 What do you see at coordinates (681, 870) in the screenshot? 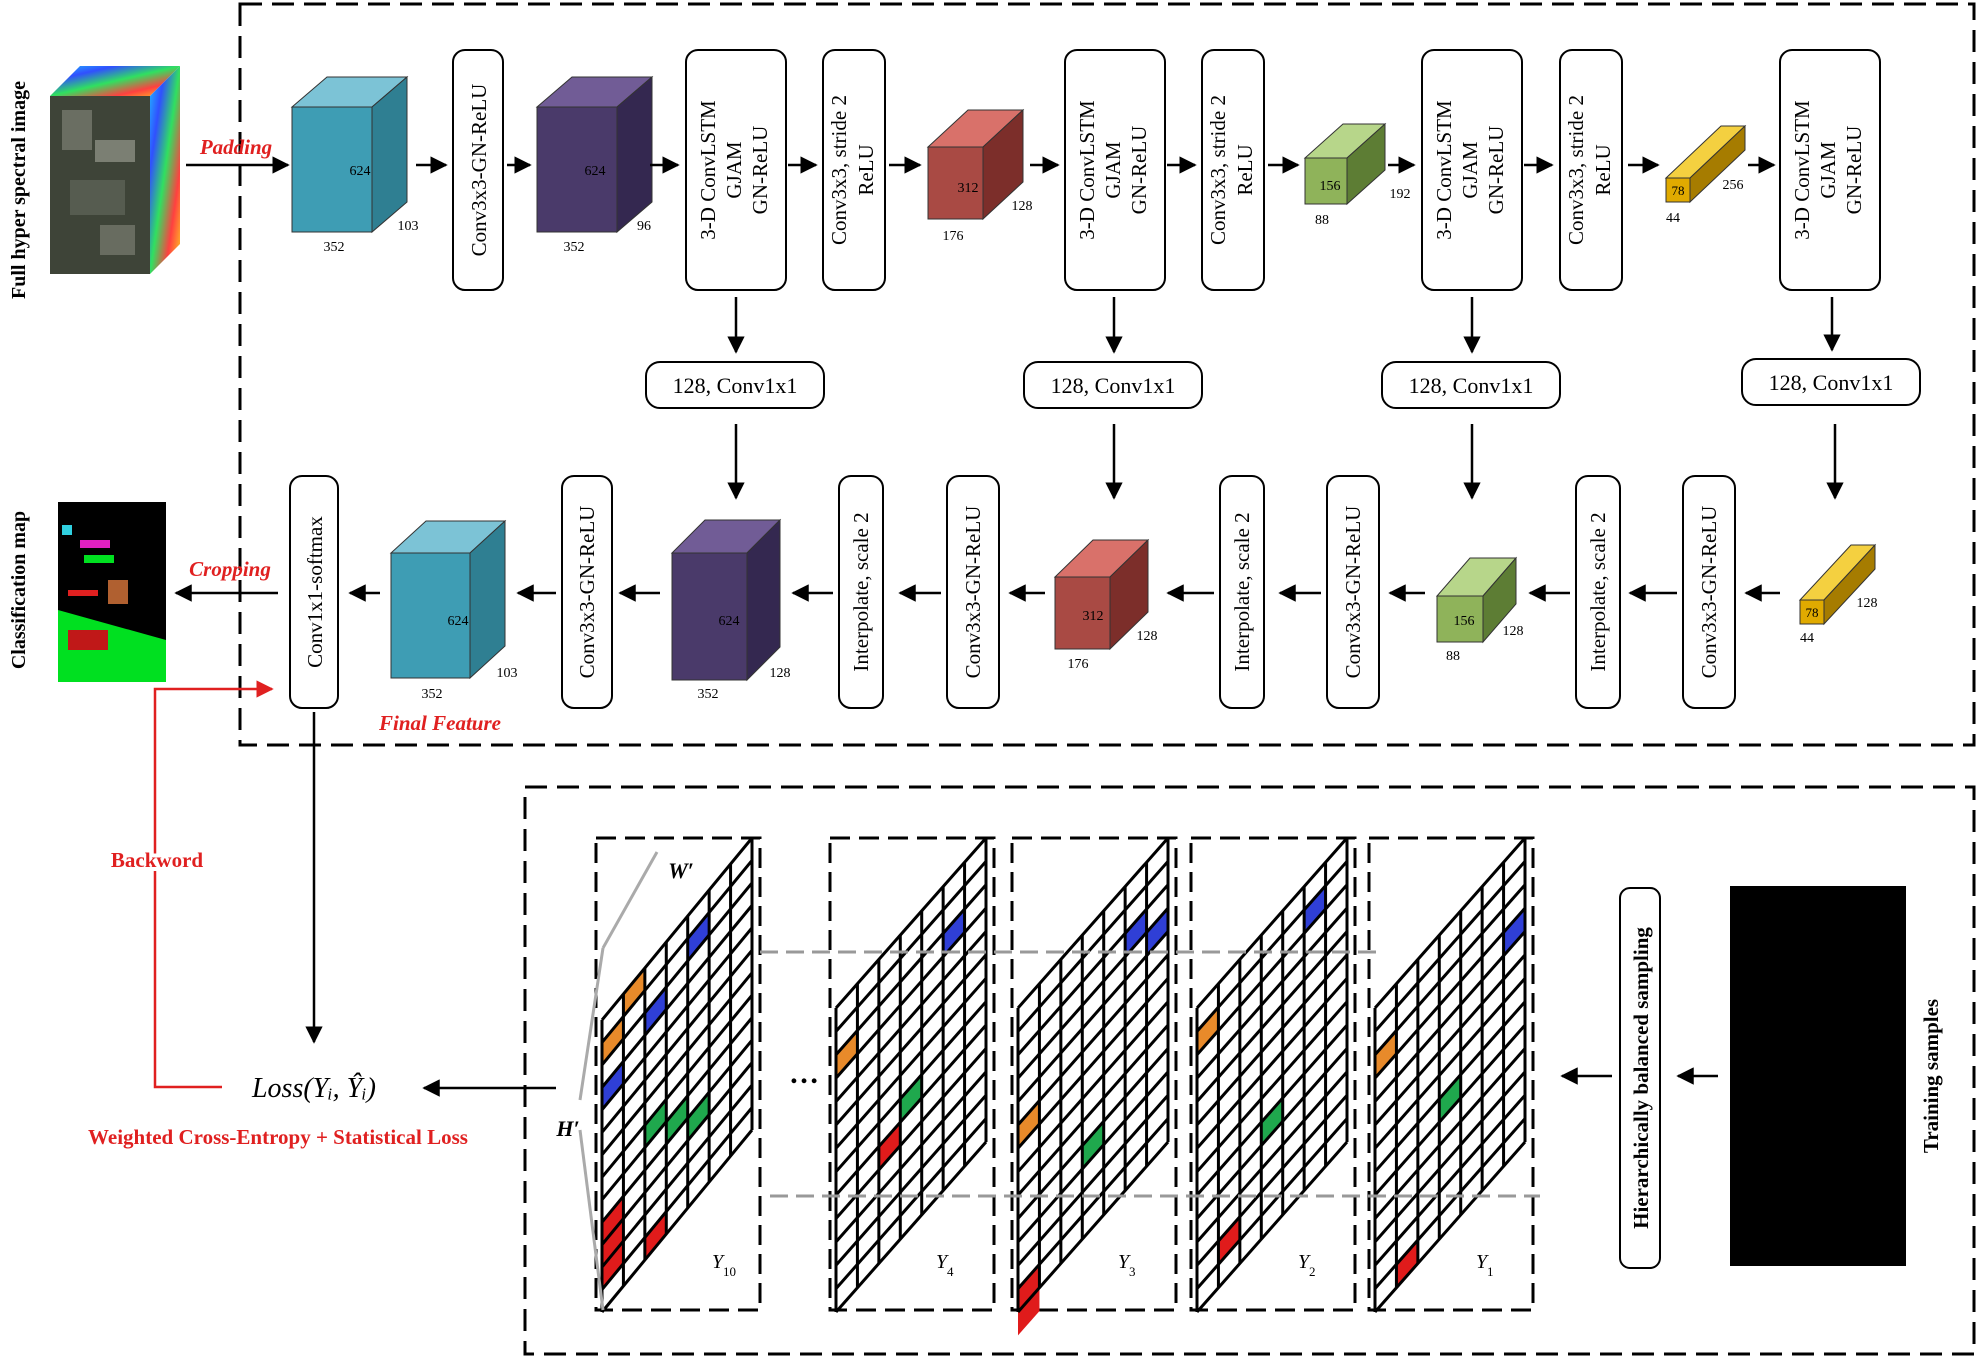
I see `w-prime-label: W′` at bounding box center [681, 870].